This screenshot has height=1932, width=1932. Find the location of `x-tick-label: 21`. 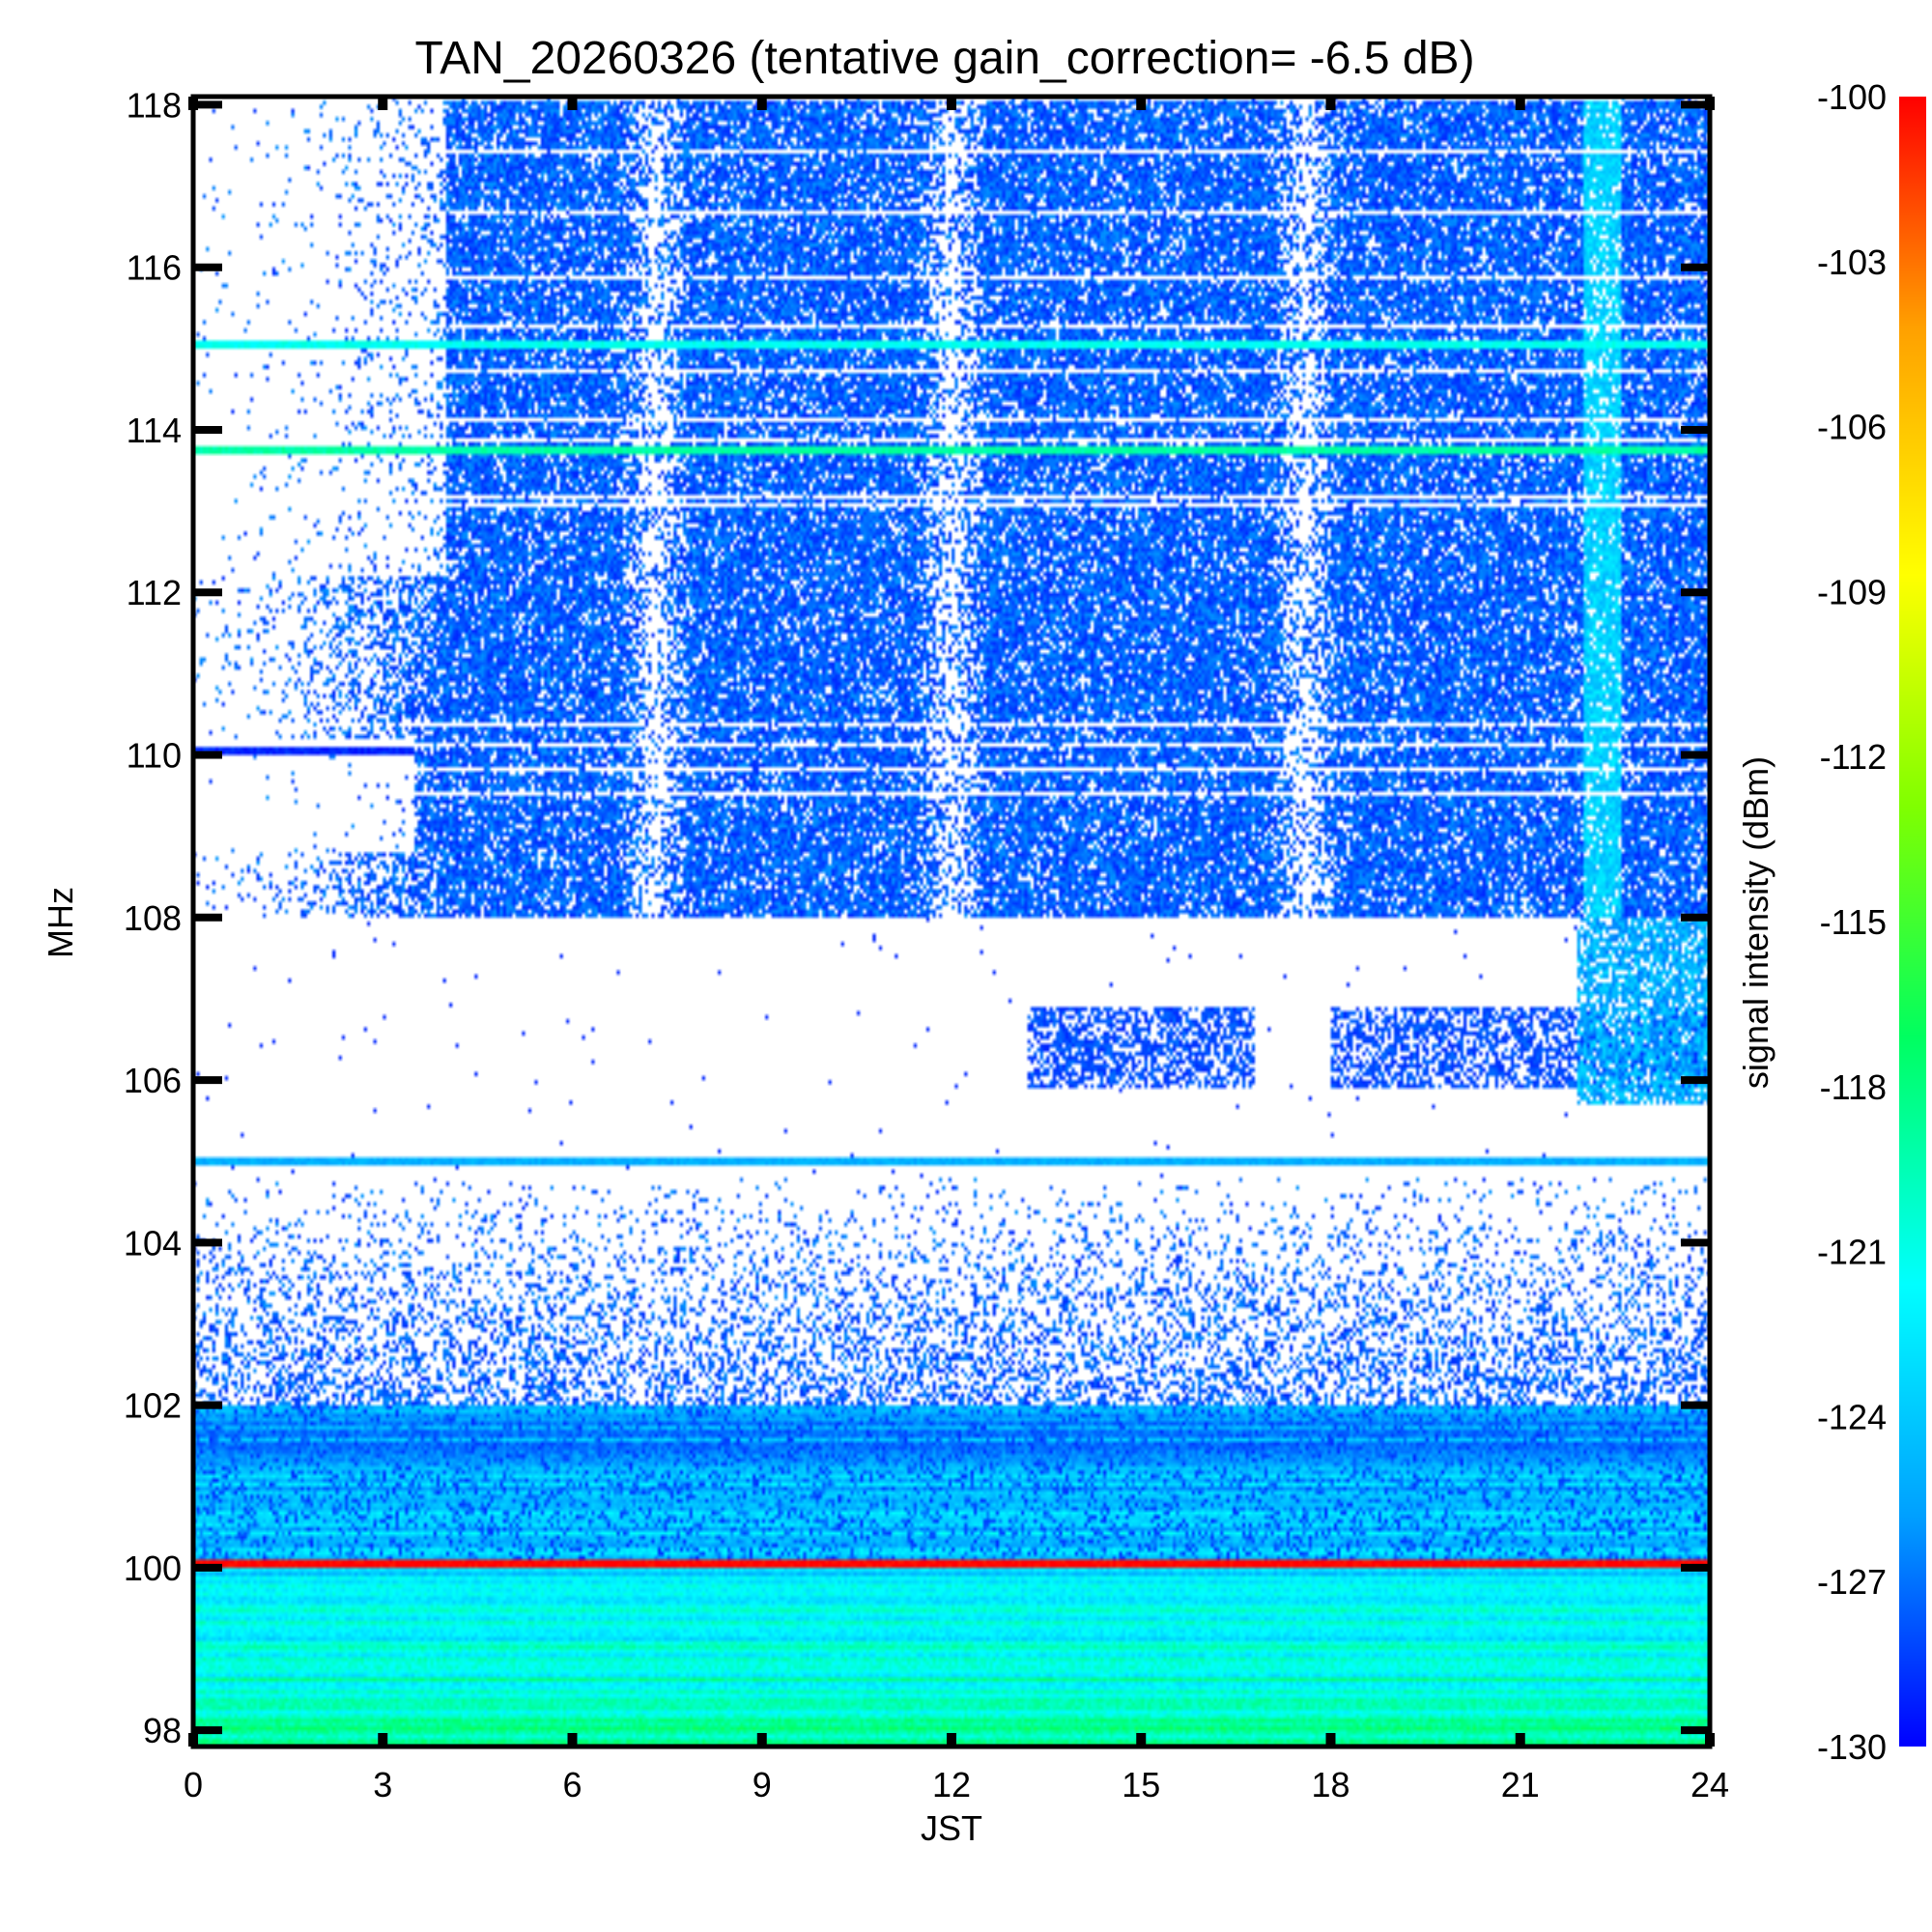

x-tick-label: 21 is located at coordinates (1520, 1784).